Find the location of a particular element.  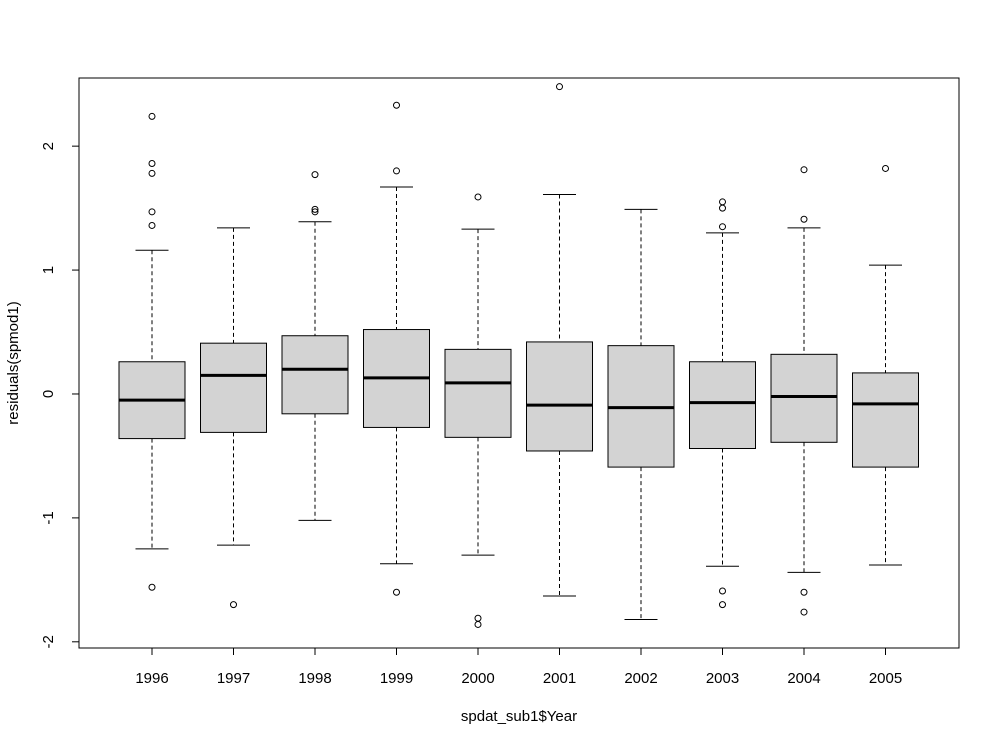

box-group-2003 is located at coordinates (722, 403).